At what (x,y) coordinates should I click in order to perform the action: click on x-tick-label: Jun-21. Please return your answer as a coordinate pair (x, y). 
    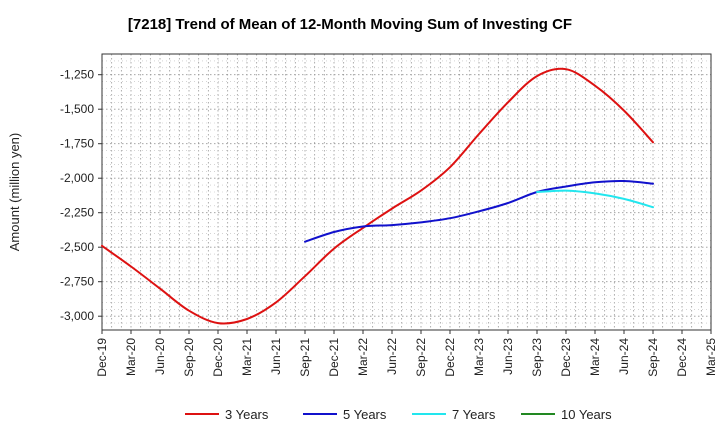
    Looking at the image, I should click on (276, 356).